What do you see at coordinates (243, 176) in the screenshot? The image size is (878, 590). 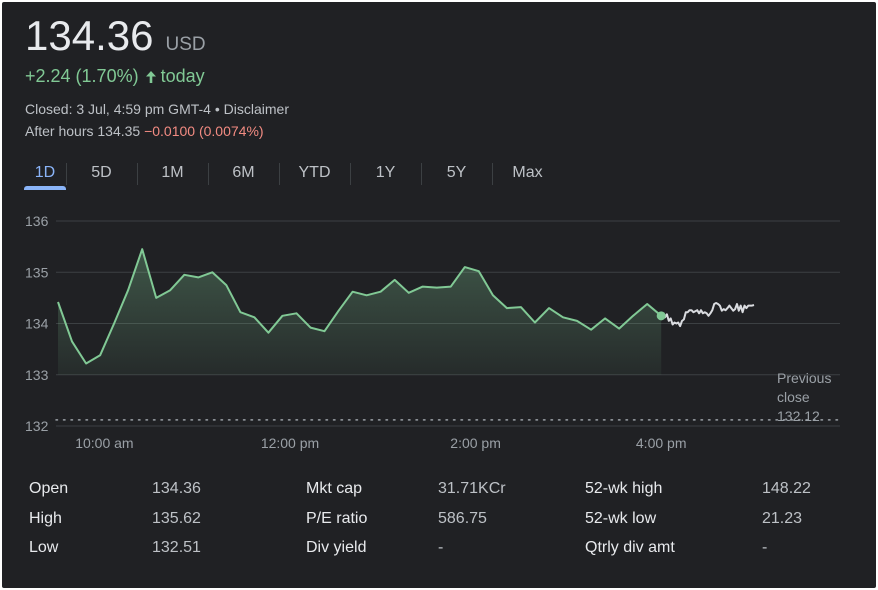 I see `tab-6m: 6M` at bounding box center [243, 176].